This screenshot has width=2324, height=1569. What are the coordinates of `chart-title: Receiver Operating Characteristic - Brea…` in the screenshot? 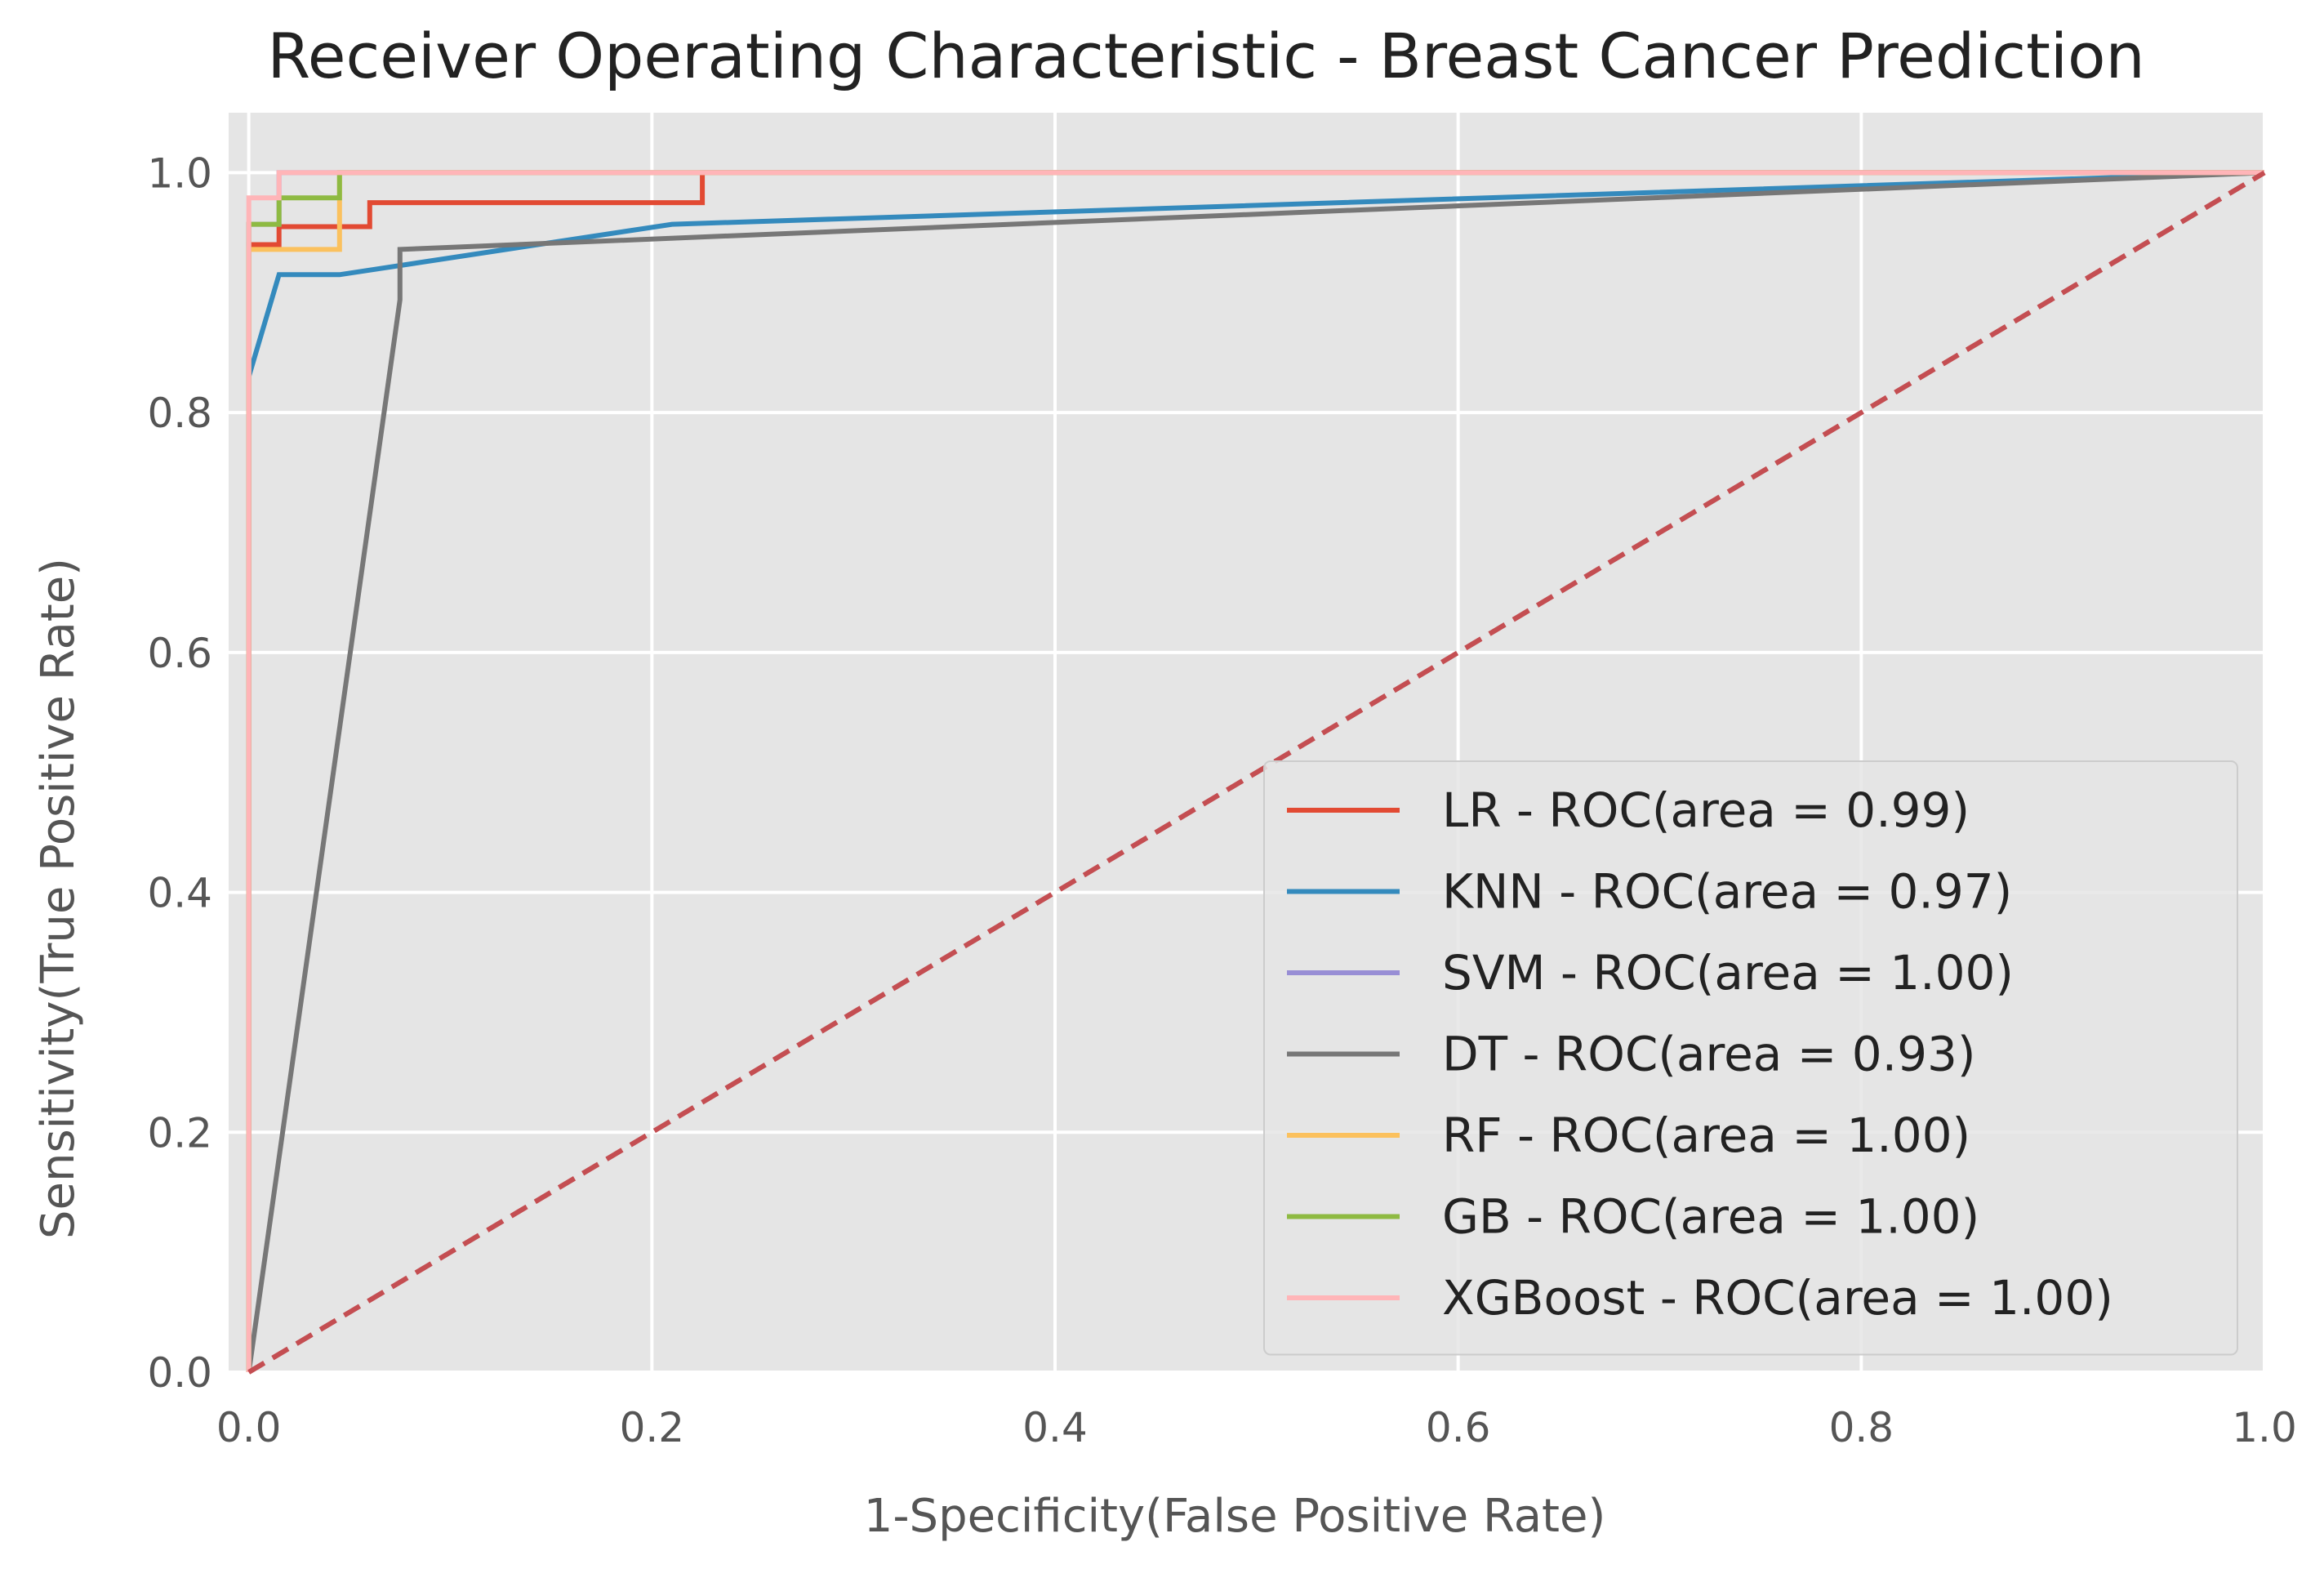 It's located at (1205, 56).